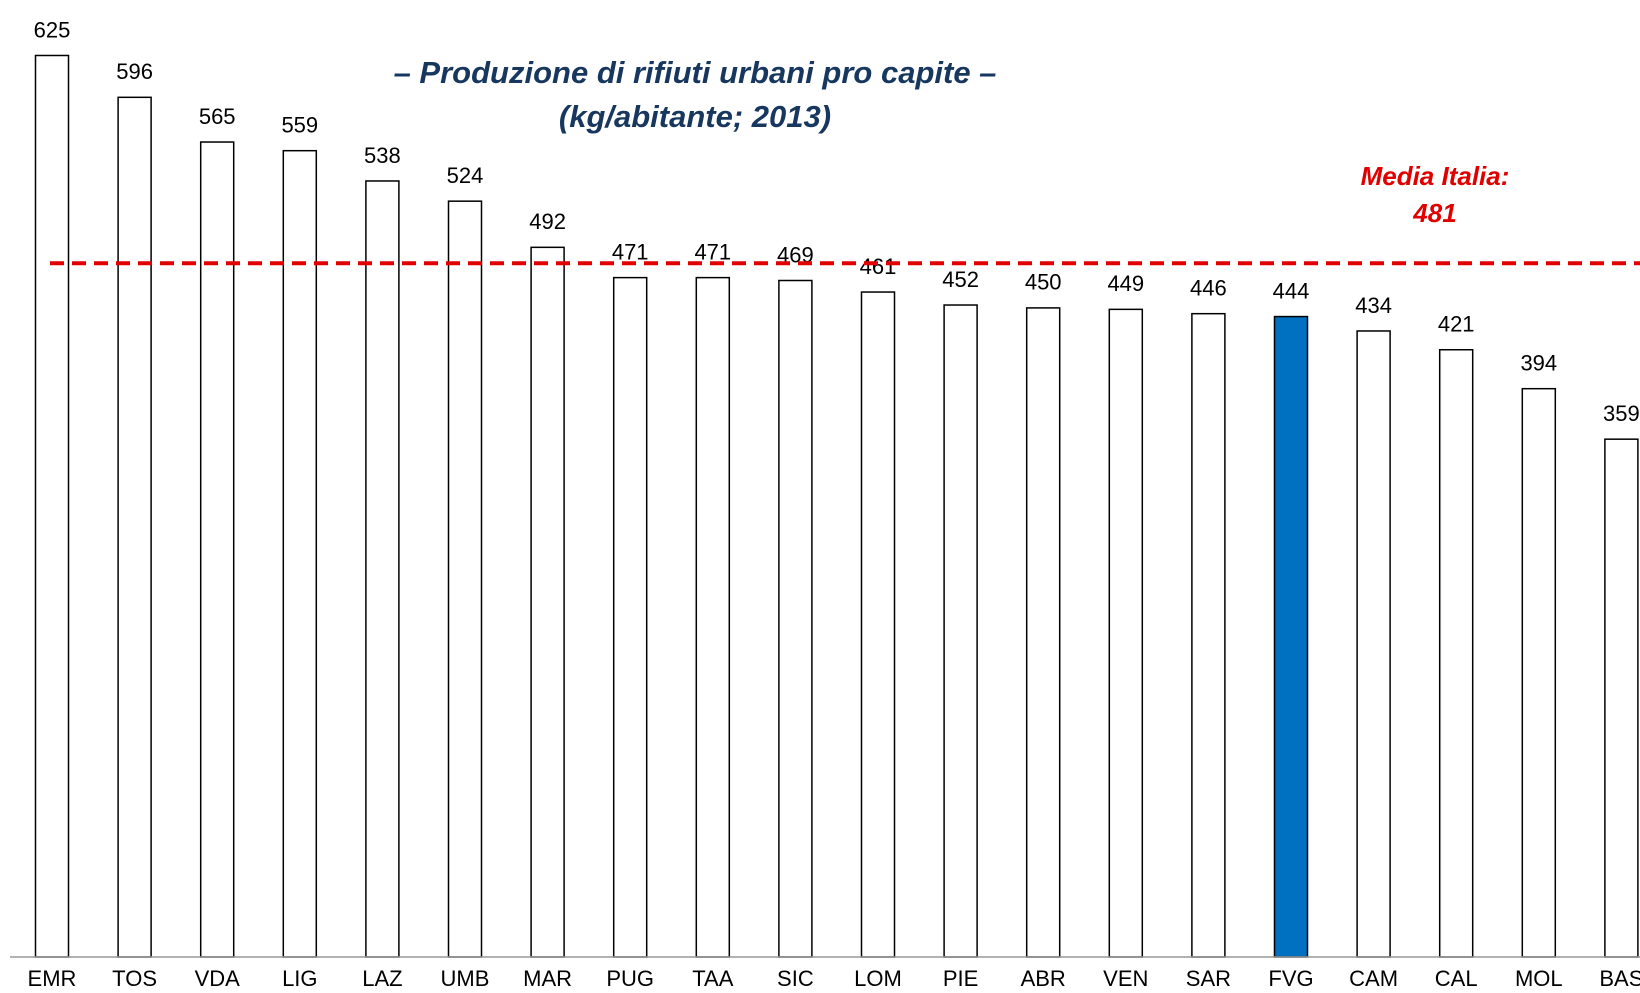 This screenshot has height=993, width=1640. I want to click on data-label: 625, so click(52, 29).